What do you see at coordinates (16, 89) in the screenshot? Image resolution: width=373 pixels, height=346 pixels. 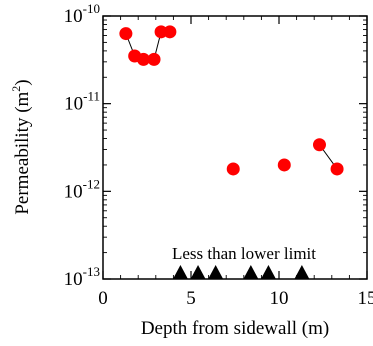 I see `y-axis-label-sup: 2` at bounding box center [16, 89].